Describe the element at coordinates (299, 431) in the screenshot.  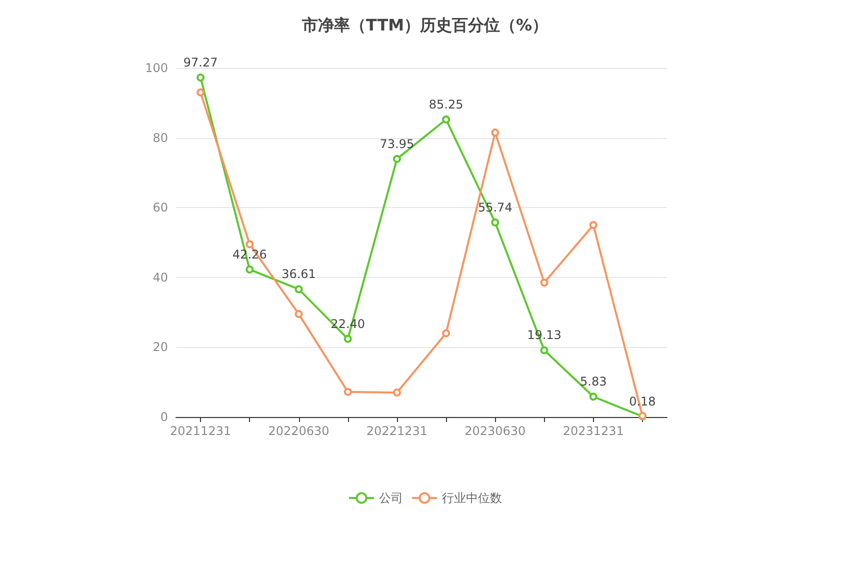
I see `x-tick-label: 20220630` at that location.